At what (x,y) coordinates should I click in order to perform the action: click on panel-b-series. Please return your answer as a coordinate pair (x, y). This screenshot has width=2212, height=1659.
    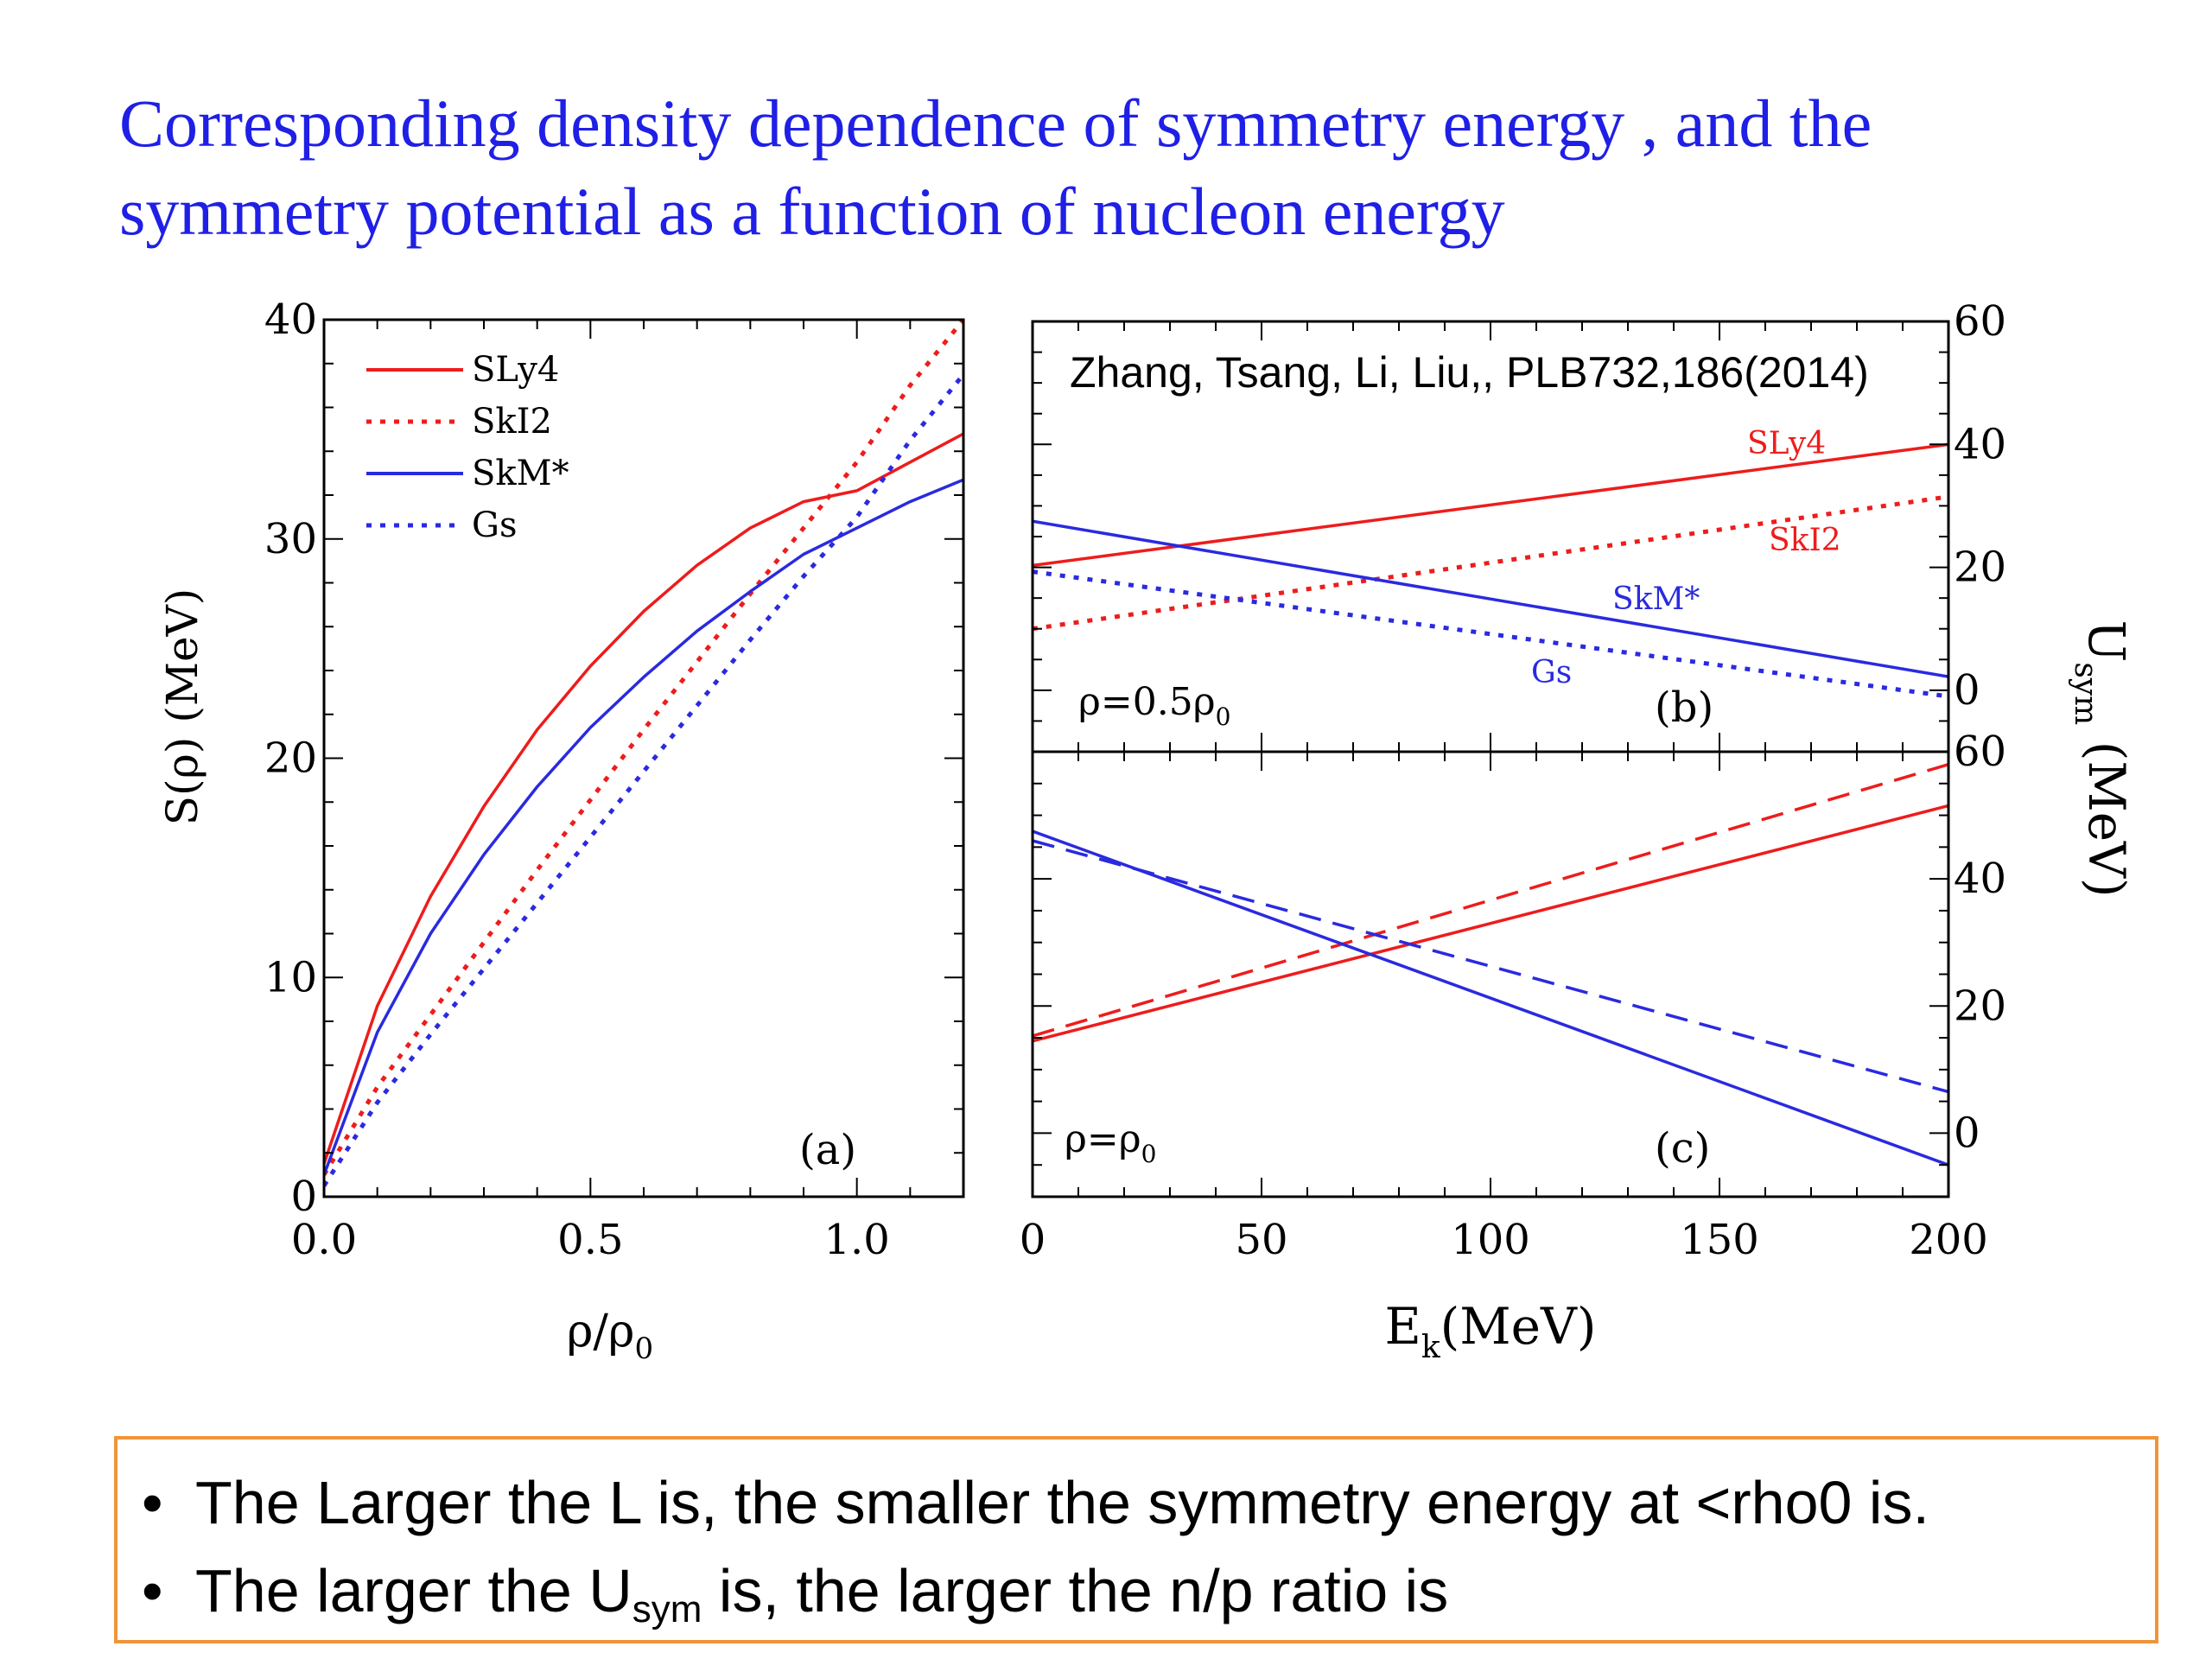
    Looking at the image, I should click on (1490, 570).